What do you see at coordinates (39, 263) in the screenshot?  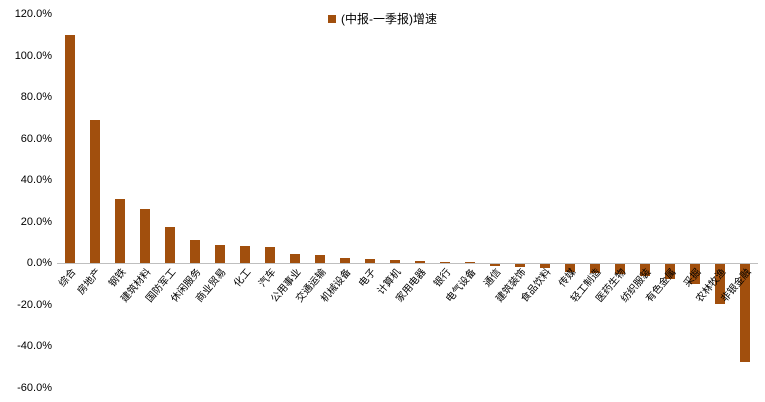 I see `y-axis-tick-label: 0.0%` at bounding box center [39, 263].